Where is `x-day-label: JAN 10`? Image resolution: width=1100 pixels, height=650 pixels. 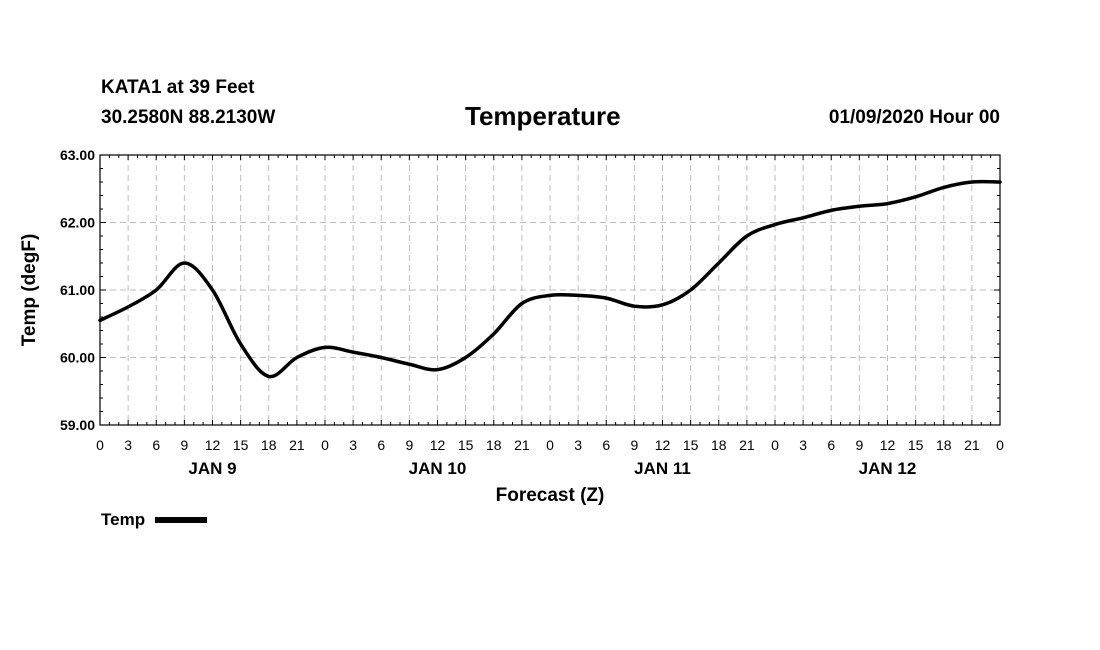
x-day-label: JAN 10 is located at coordinates (438, 468).